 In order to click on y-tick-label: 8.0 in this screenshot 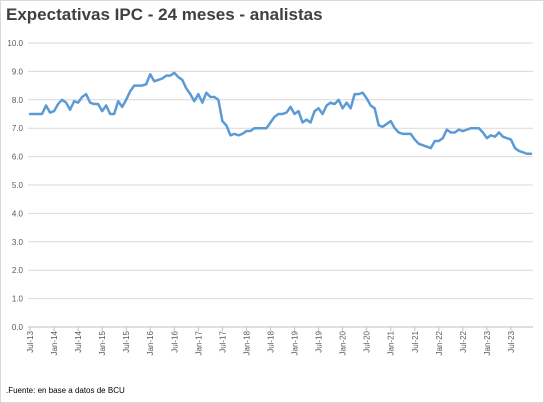, I will do `click(18, 100)`.